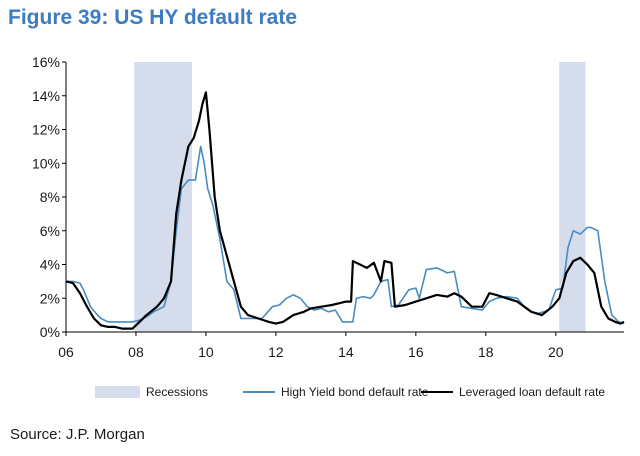  Describe the element at coordinates (177, 392) in the screenshot. I see `legend-label-recessions: Recessions` at that location.